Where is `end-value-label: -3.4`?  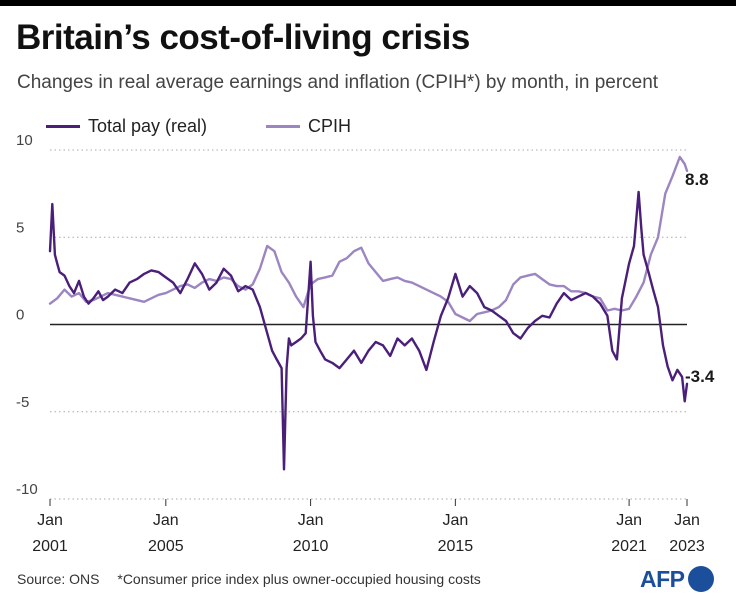 end-value-label: -3.4 is located at coordinates (700, 376).